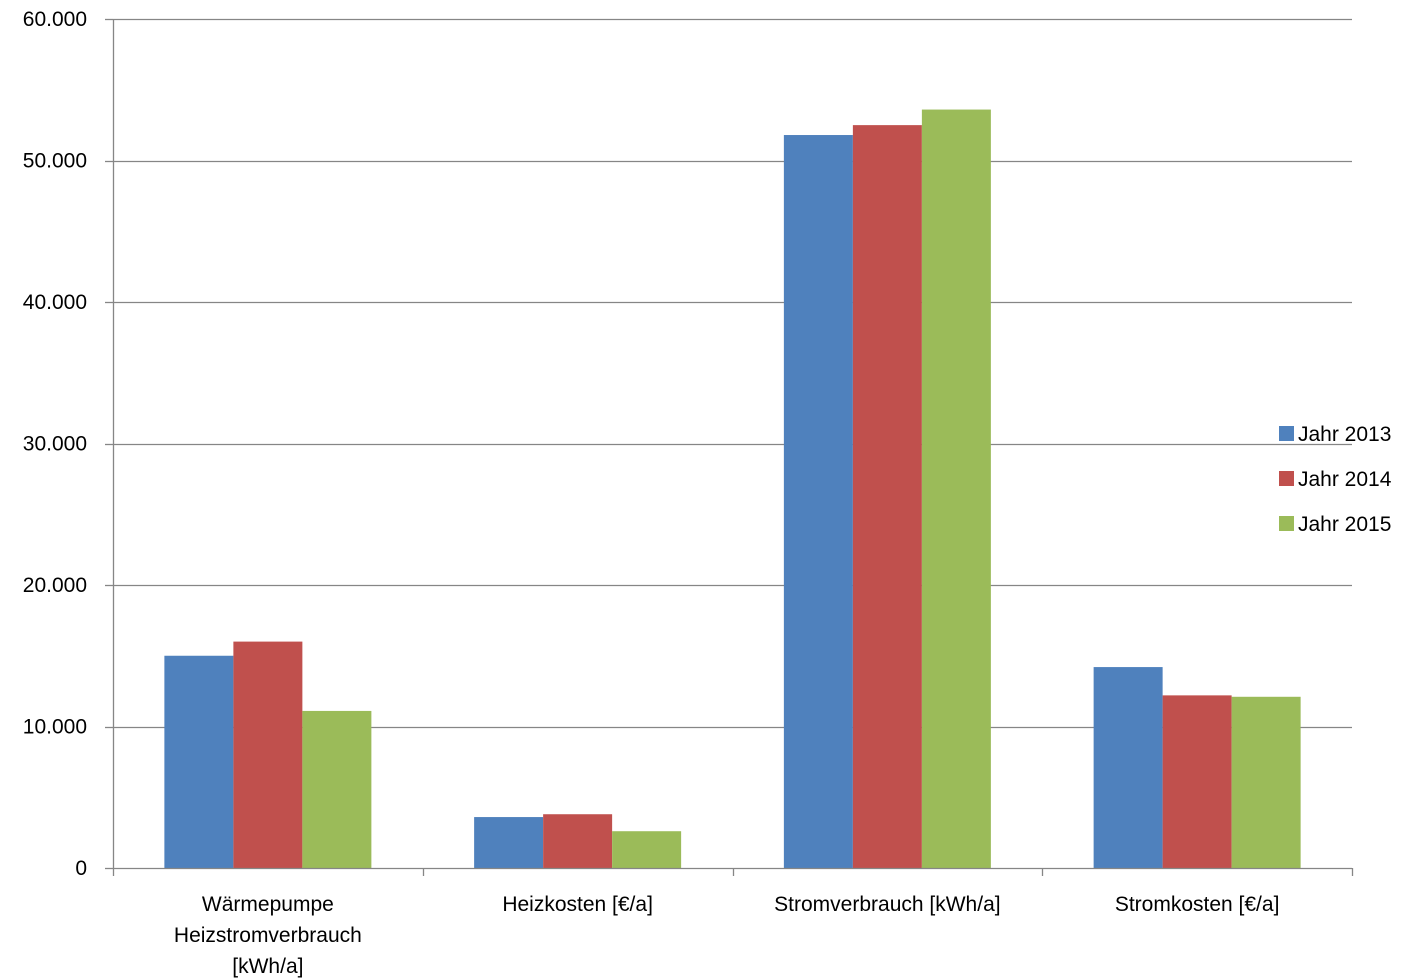 The width and height of the screenshot is (1416, 980). I want to click on legend-label: Jahr 2013, so click(1344, 434).